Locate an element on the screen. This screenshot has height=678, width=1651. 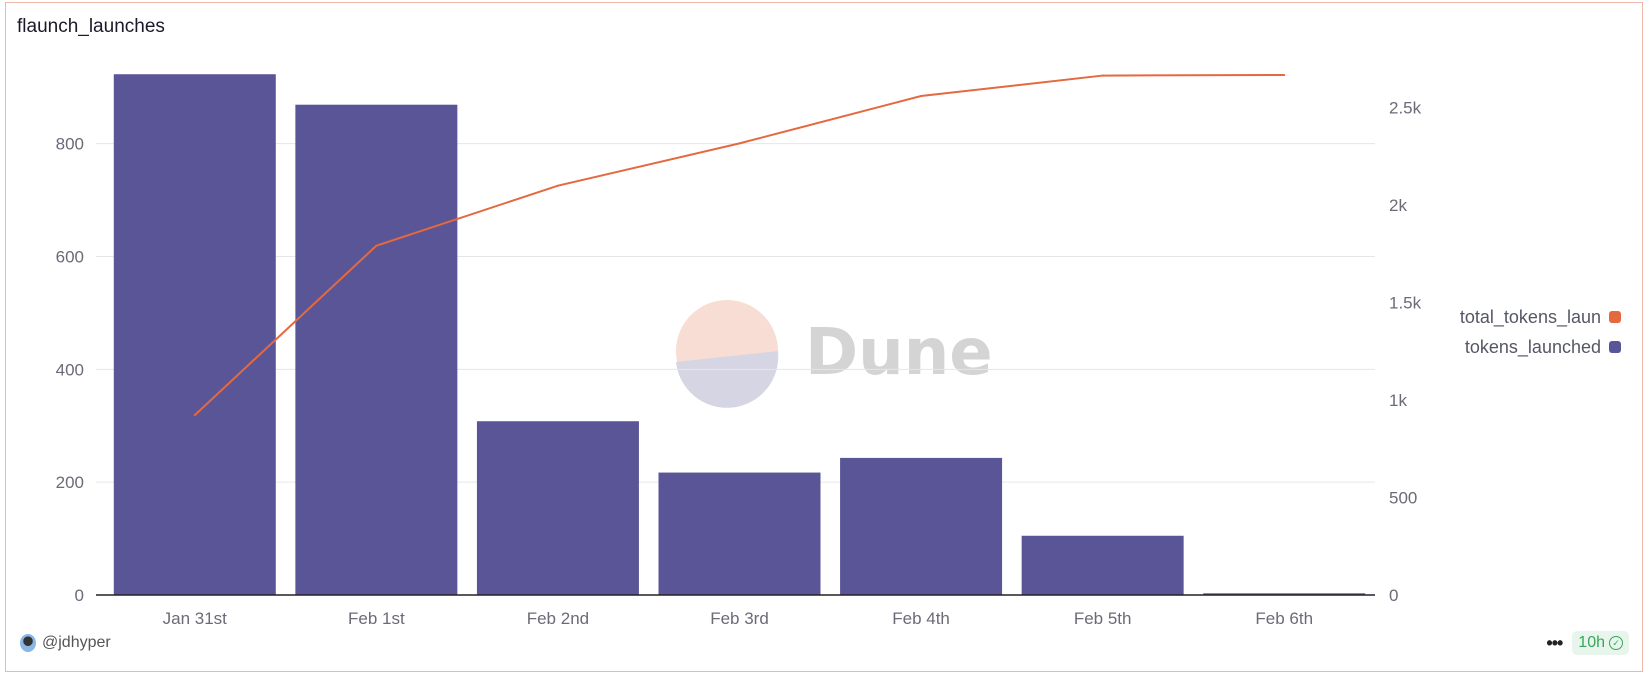
left-tick-label: 0 is located at coordinates (79, 595).